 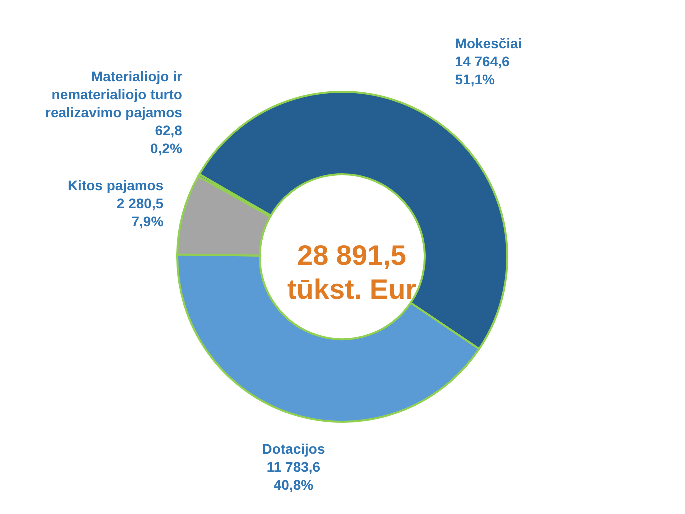 I want to click on data-label: 11 783,6 40,8%, so click(x=293, y=476).